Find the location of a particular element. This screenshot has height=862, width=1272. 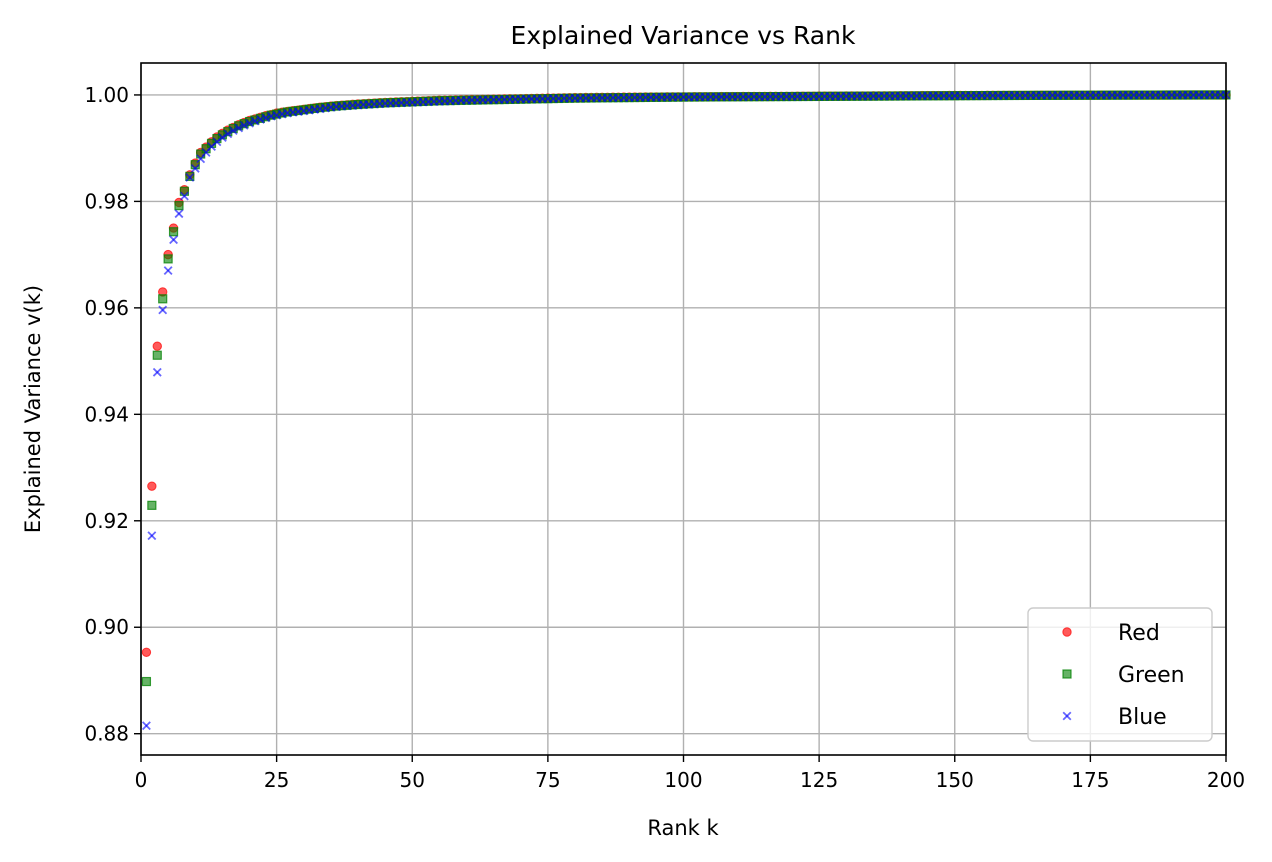

x-tick-label: 175 is located at coordinates (1090, 780).